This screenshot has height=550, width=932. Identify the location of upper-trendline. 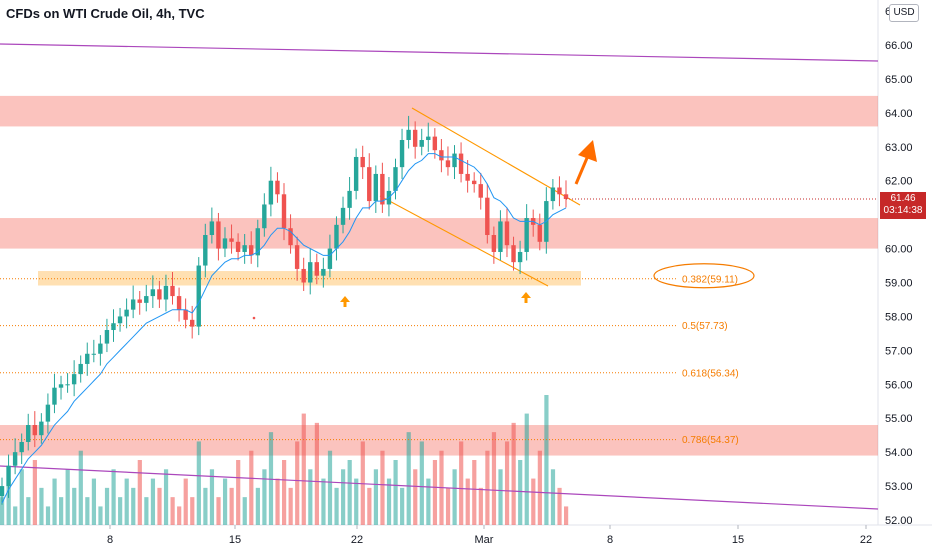
(439, 52).